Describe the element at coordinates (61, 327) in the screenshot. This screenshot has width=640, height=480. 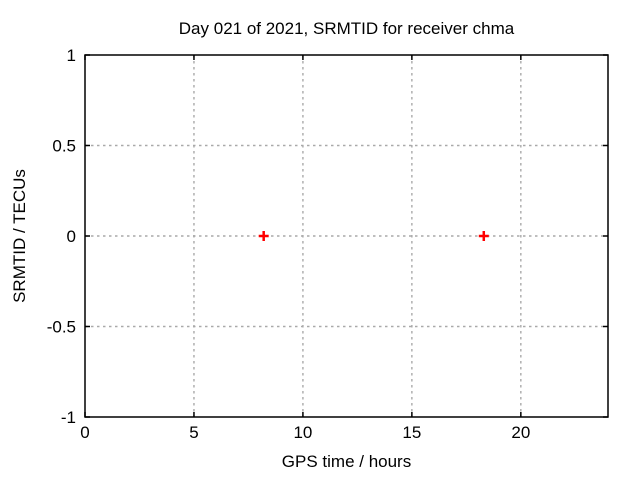
I see `y-tick-label: -0.5` at that location.